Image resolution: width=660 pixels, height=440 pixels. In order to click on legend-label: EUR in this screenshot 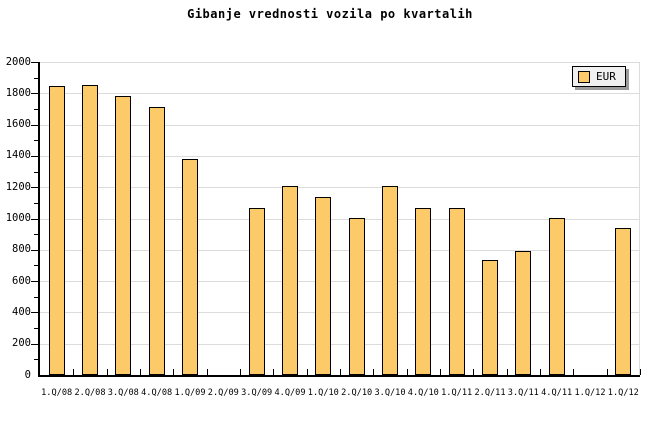, I will do `click(606, 76)`.